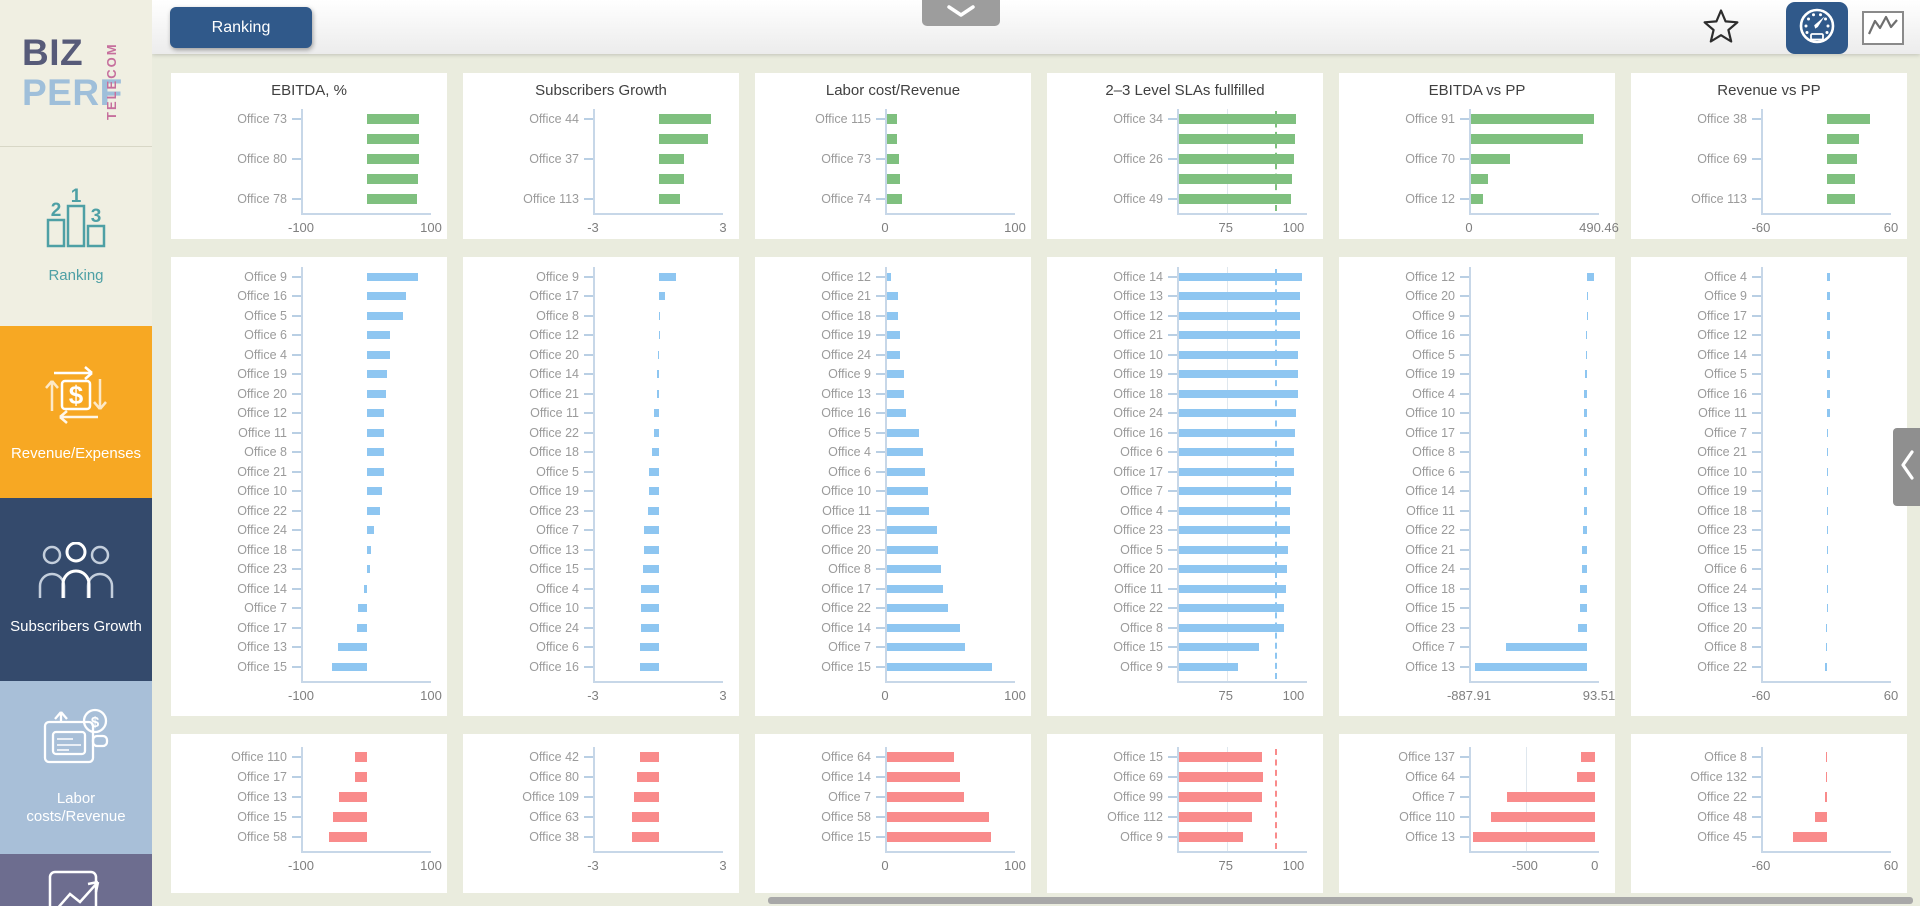 This screenshot has height=906, width=1920. Describe the element at coordinates (76, 767) in the screenshot. I see `sidebar-item-labor-costs-revenue: $ Labor costs/Revenue` at that location.